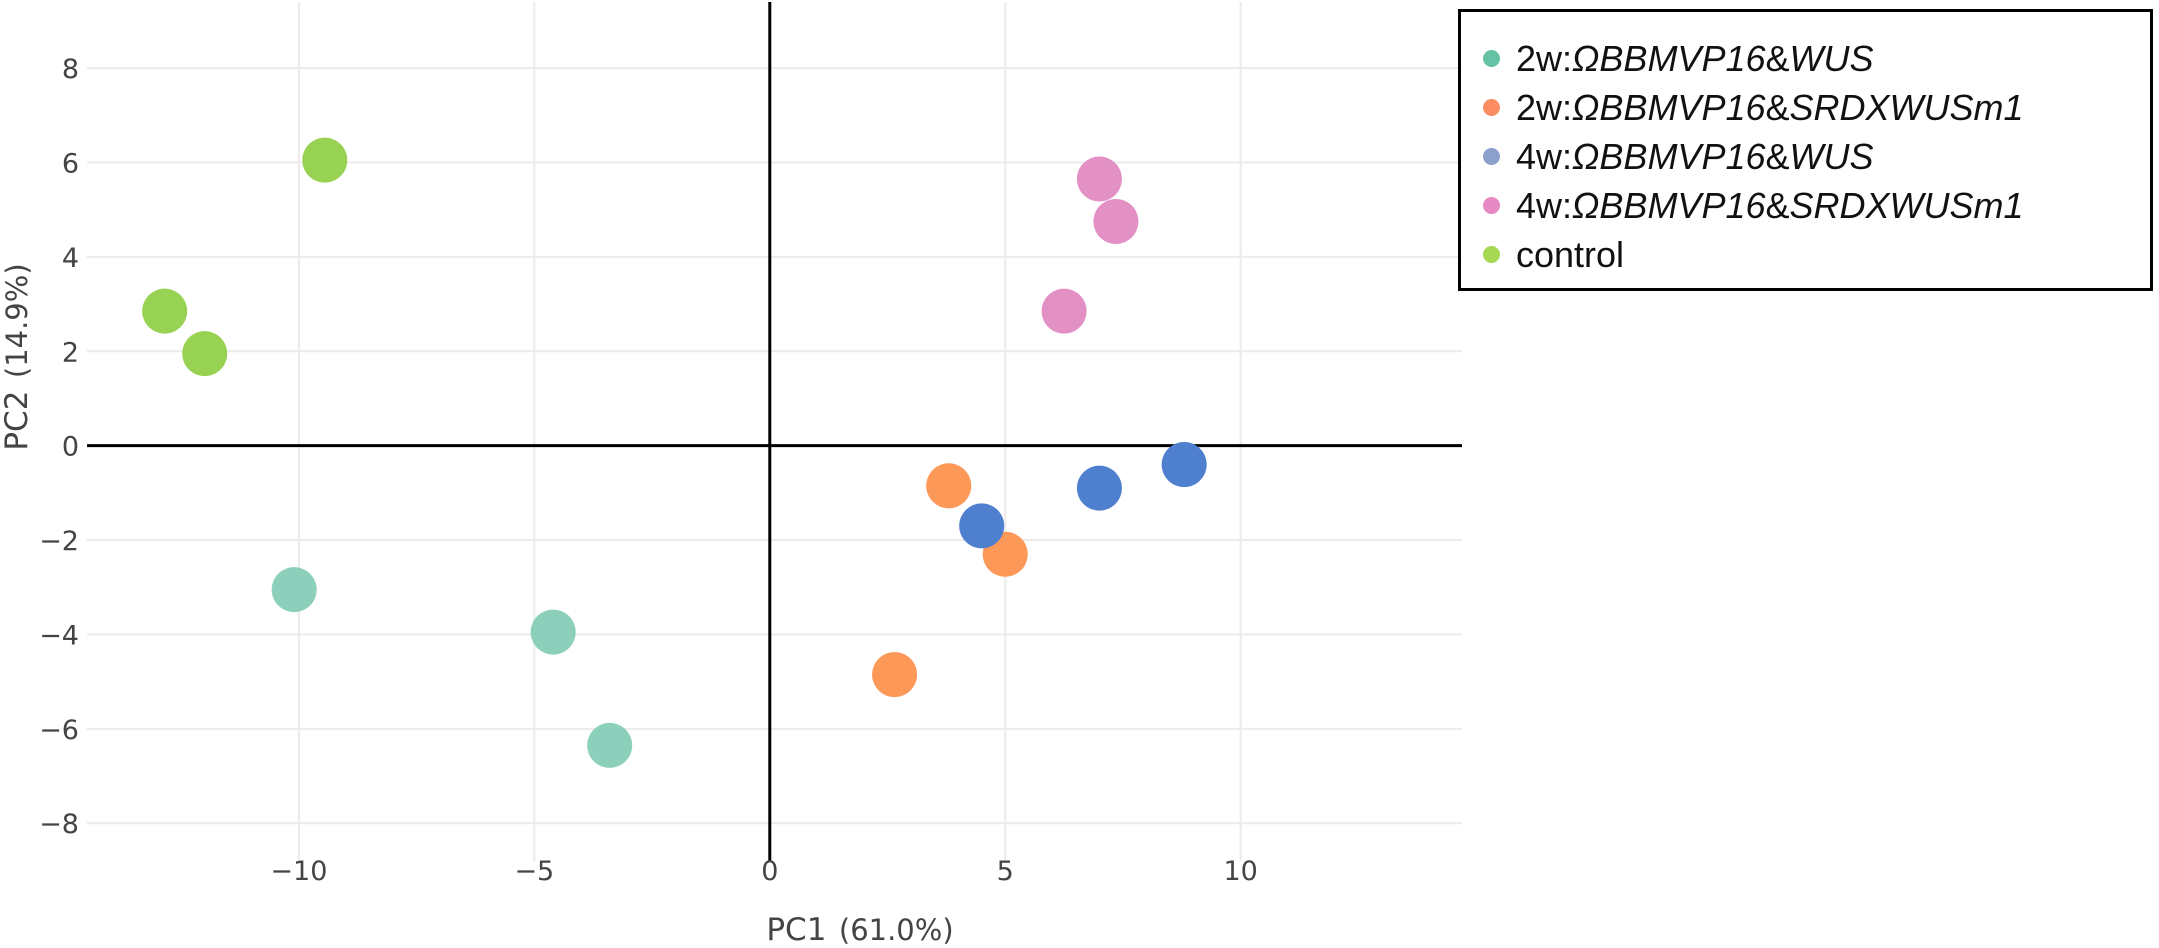 Image resolution: width=2159 pixels, height=948 pixels. I want to click on legend-item: 4w:ΩBBMVP16&WUS, so click(1816, 156).